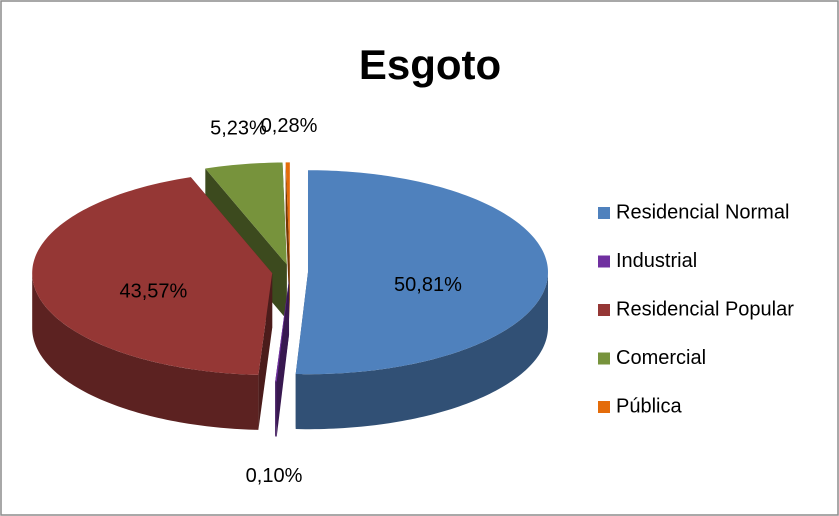 Image resolution: width=839 pixels, height=516 pixels. I want to click on legend-label: Residencial Popular, so click(705, 309).